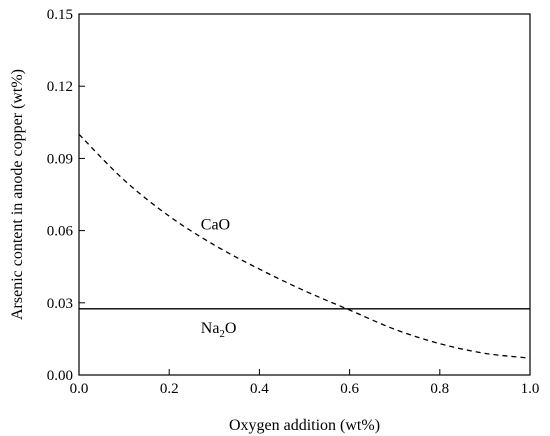  Describe the element at coordinates (305, 383) in the screenshot. I see `x-axis-ticks: 0.0 0.2 0.4 0.6 0.8 1.0` at that location.